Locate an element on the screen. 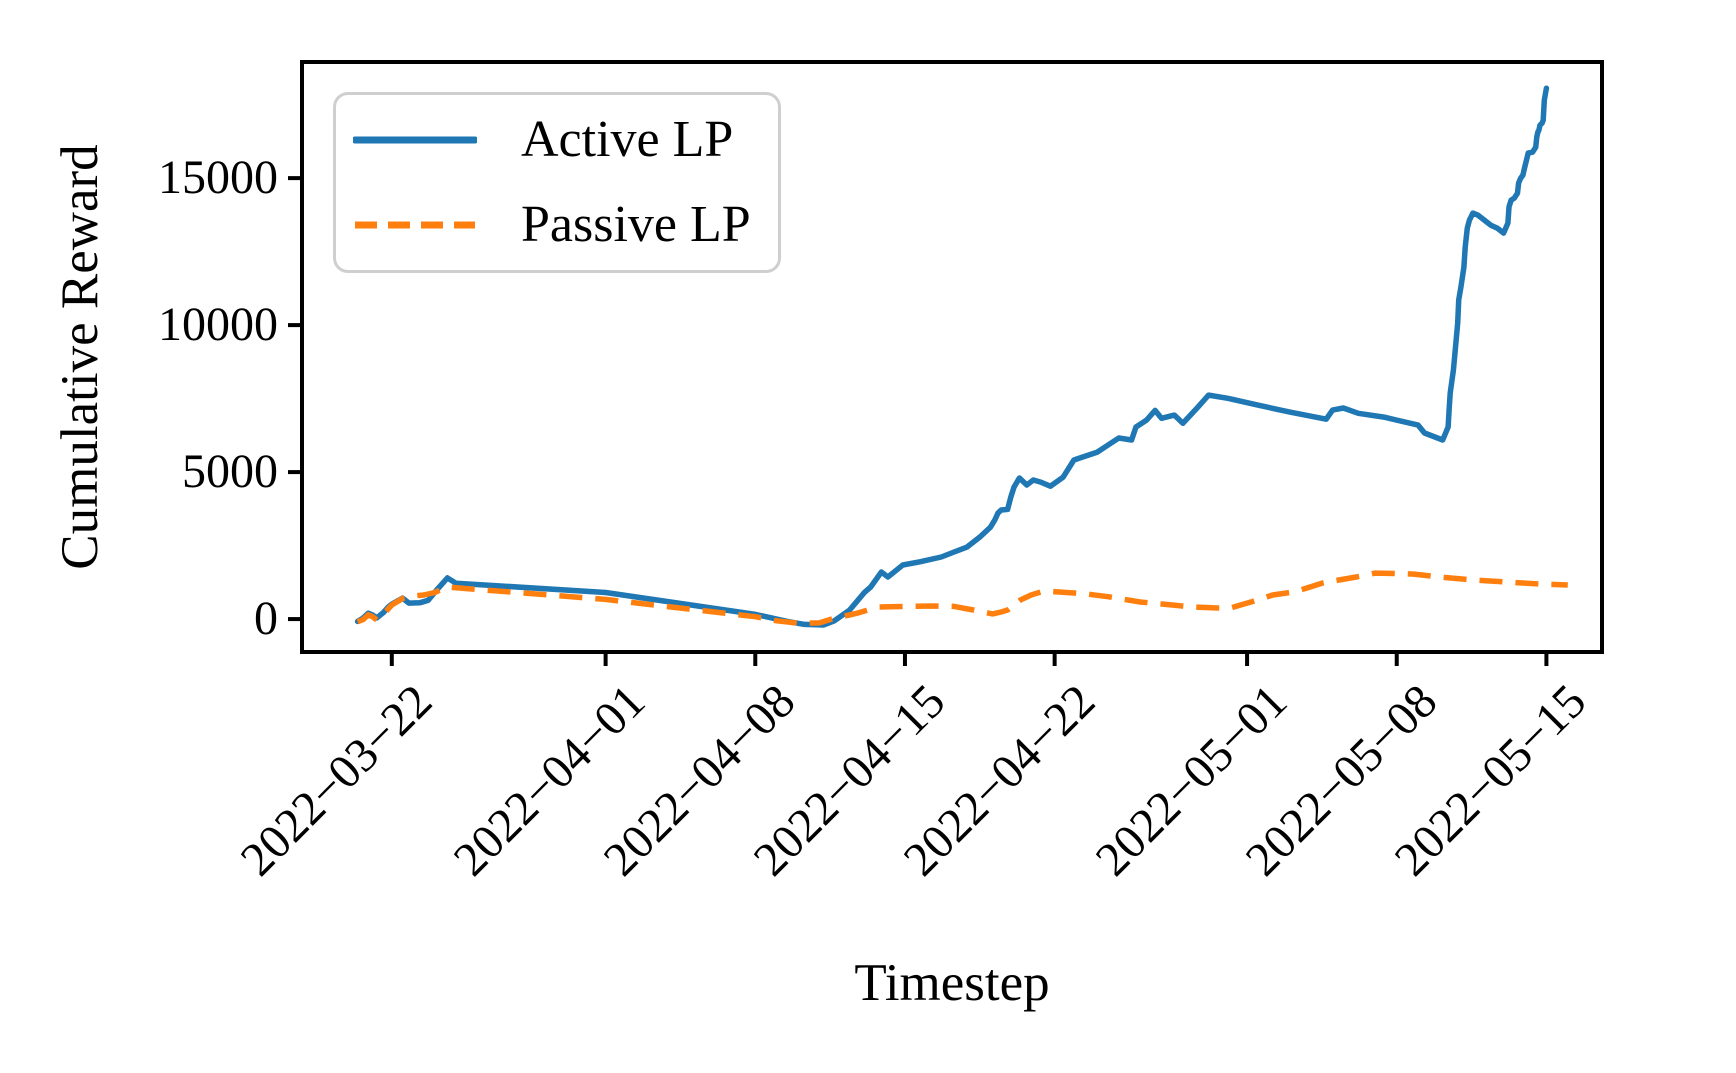  y-tick-label: 10000 is located at coordinates (218, 325).